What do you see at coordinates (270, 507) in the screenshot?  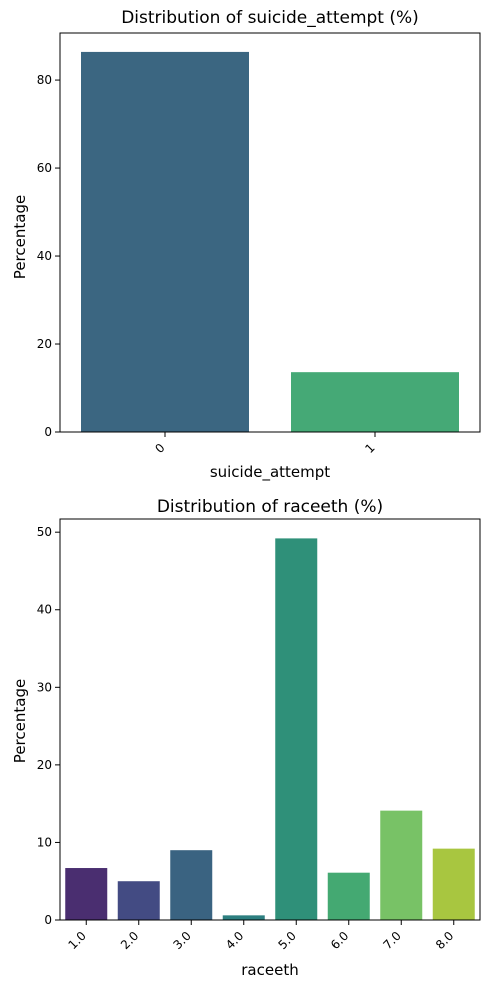 I see `chart-title: Distribution of raceeth (%)` at bounding box center [270, 507].